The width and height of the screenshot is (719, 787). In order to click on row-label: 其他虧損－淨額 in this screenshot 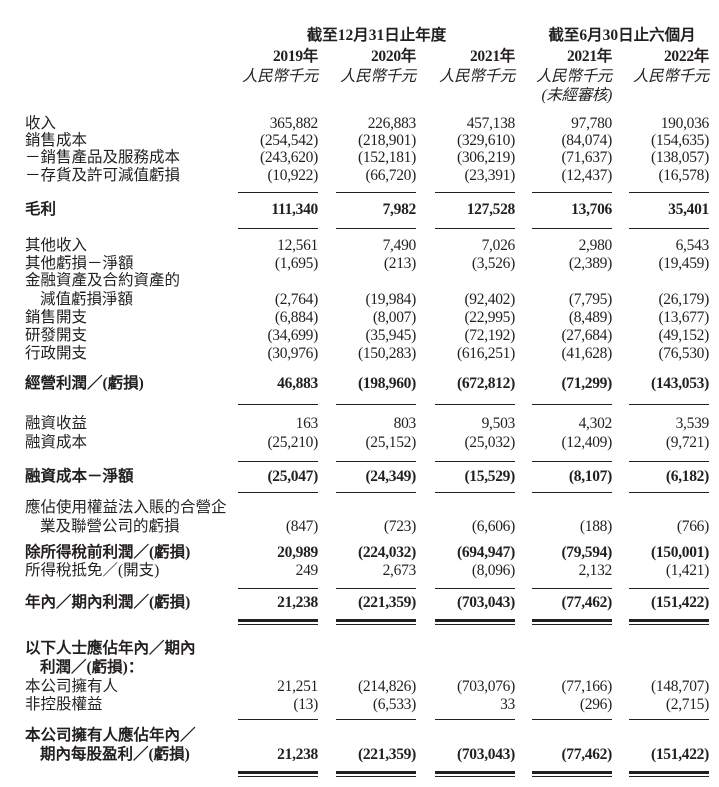, I will do `click(79, 263)`.